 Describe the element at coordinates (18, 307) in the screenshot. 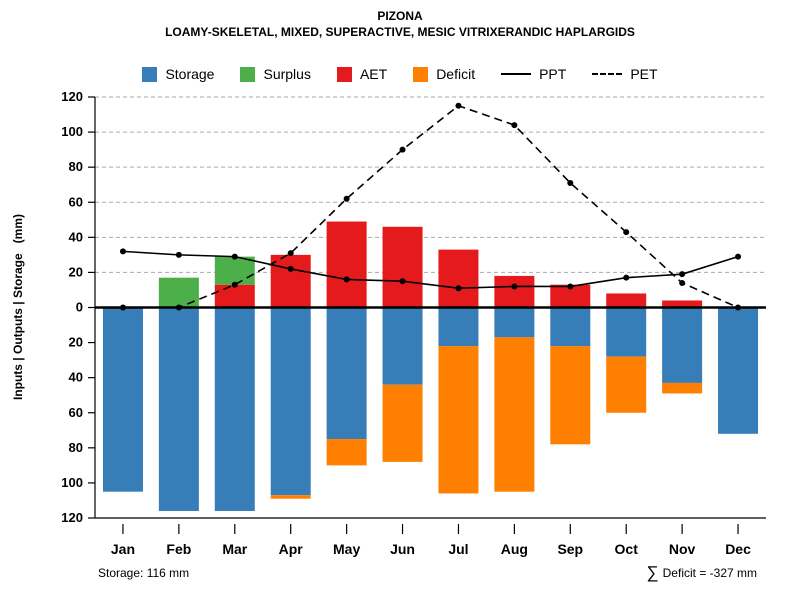

I see `y-axis-title: Inputs | Outputs | Storage (mm)` at that location.